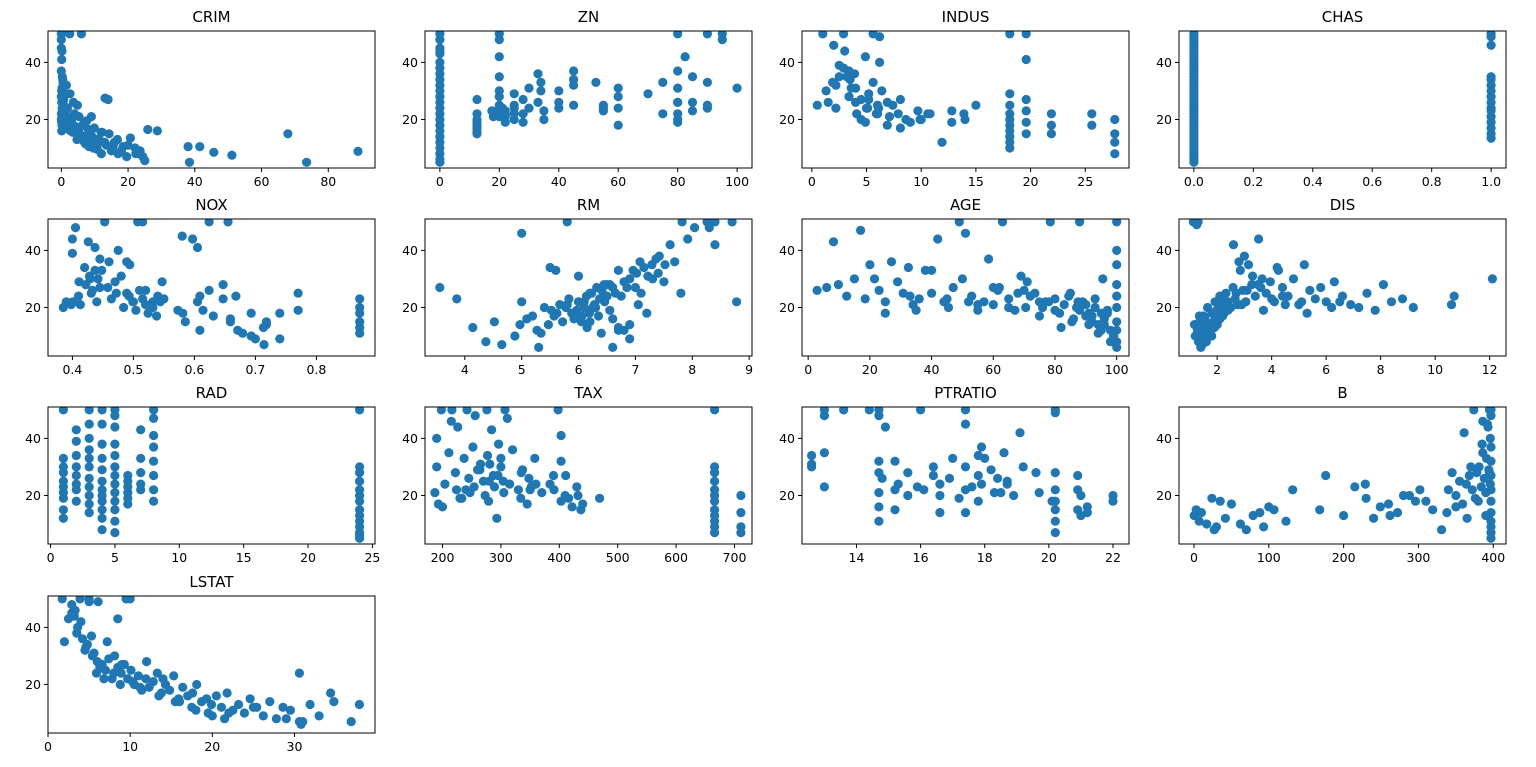  Describe the element at coordinates (202, 474) in the screenshot. I see `subplot-rad: RAD 0 5 10 15 20 25 20 40` at that location.